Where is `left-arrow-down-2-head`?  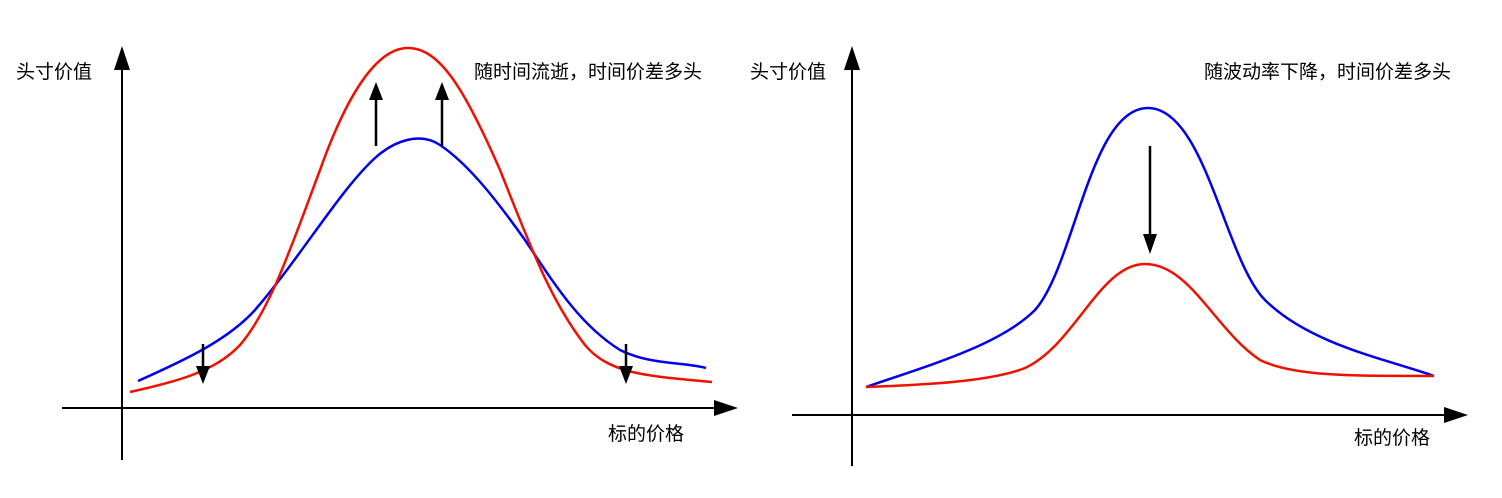
left-arrow-down-2-head is located at coordinates (626, 375).